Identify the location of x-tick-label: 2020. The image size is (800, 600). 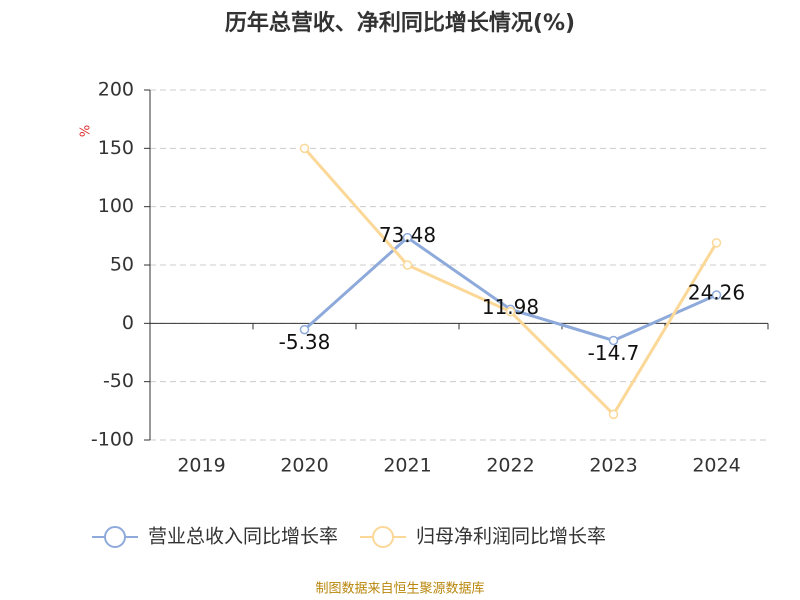
(304, 466).